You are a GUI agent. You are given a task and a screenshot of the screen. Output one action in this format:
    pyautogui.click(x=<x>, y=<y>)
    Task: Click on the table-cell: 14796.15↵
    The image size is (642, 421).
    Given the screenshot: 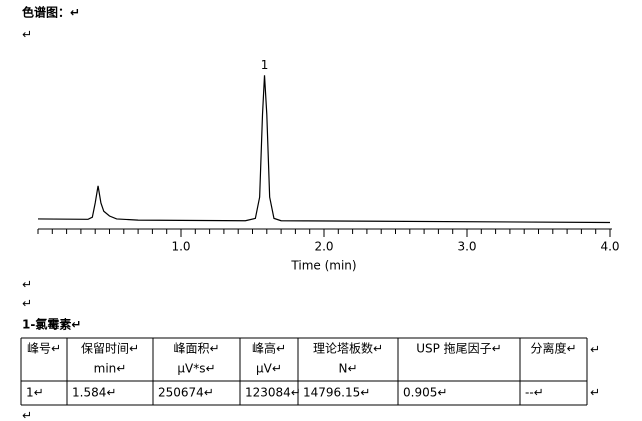 What is the action you would take?
    pyautogui.click(x=336, y=393)
    